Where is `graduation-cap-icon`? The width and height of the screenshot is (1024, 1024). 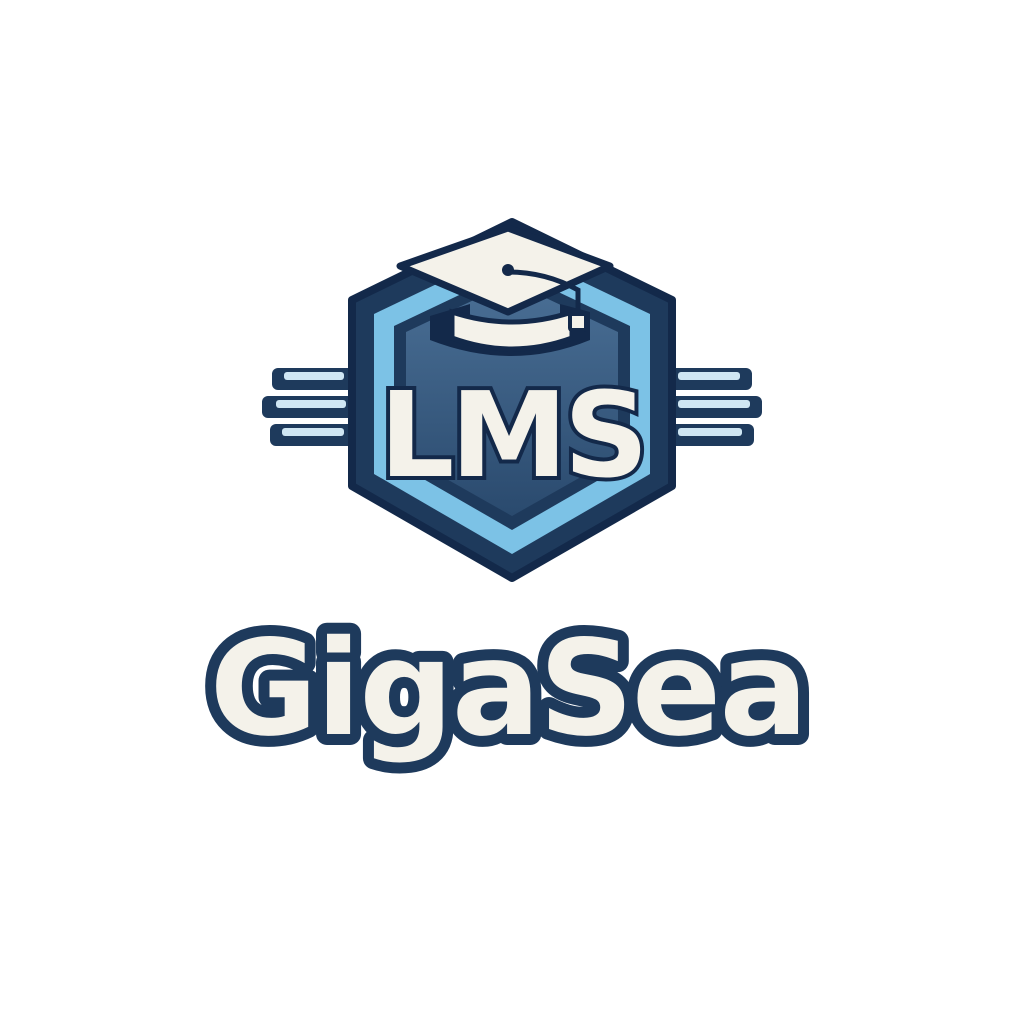 graduation-cap-icon is located at coordinates (505, 290).